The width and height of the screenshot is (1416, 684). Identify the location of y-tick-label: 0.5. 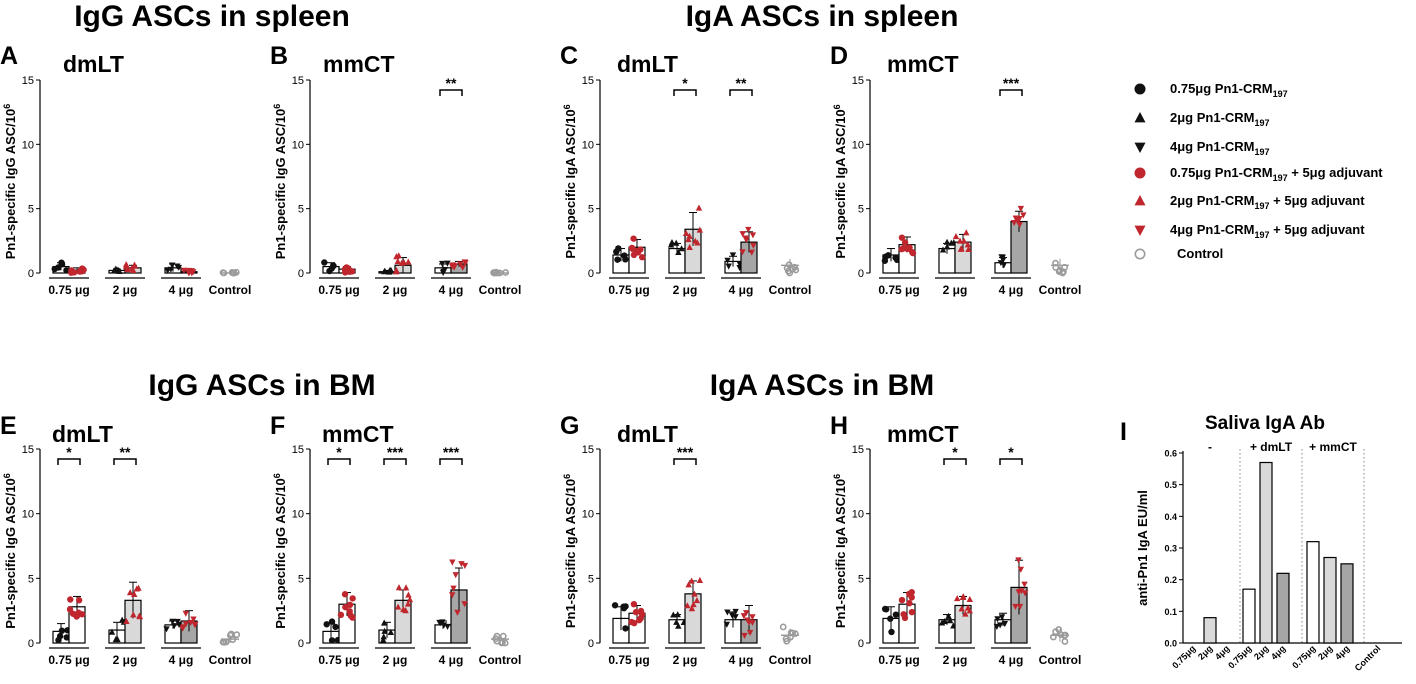
(1170, 485).